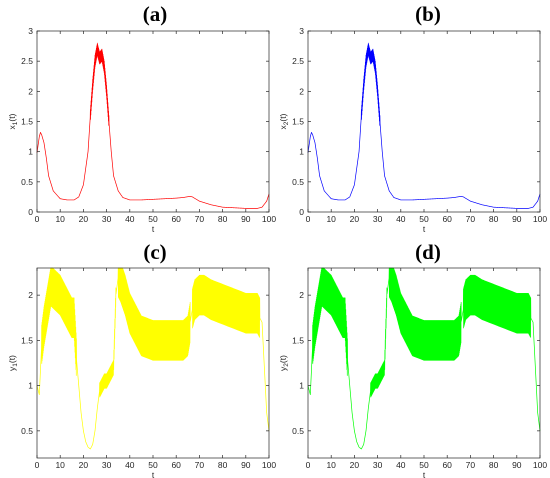 Image resolution: width=550 pixels, height=478 pixels. Describe the element at coordinates (154, 252) in the screenshot. I see `panel-label: (c)` at that location.